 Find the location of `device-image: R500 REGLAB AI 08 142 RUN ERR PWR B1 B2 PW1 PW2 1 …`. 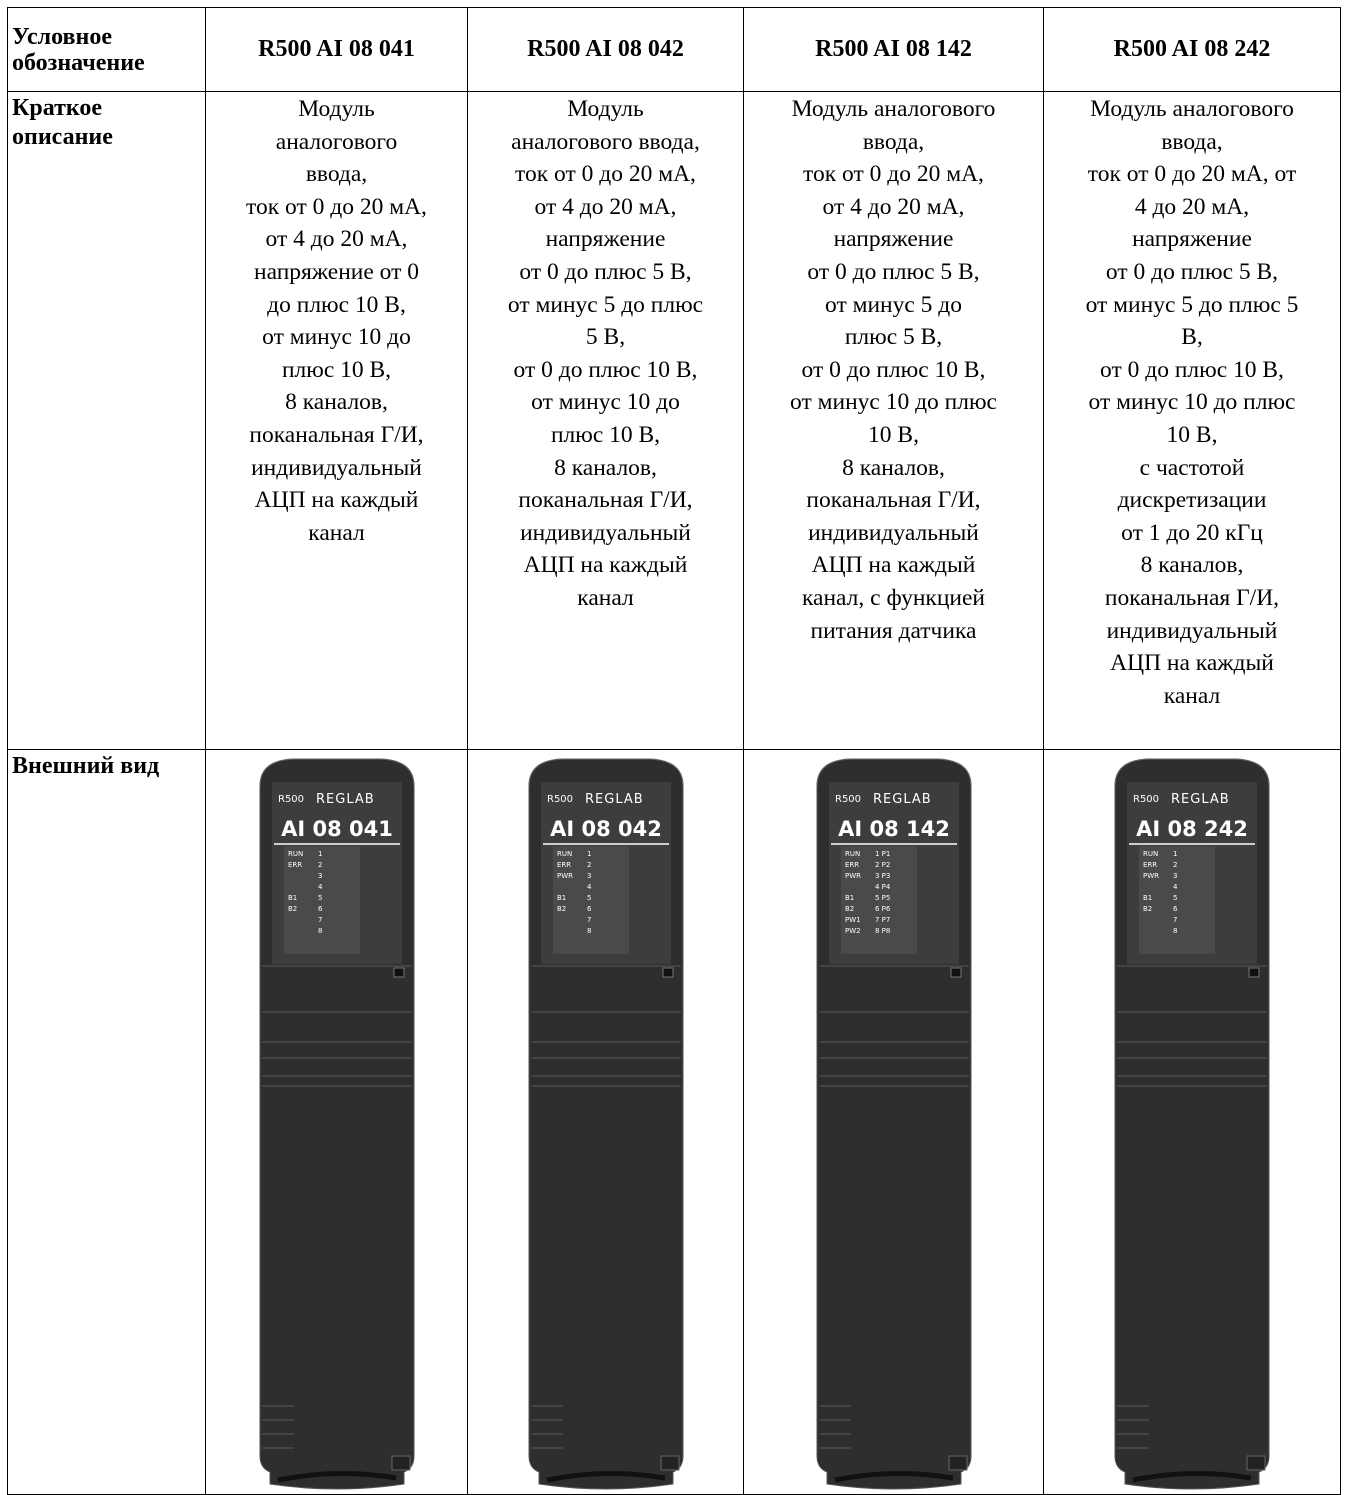

device-image: R500 REGLAB AI 08 142 RUN ERR PWR B1 B2 PW1 PW2 1 … is located at coordinates (893, 1124).